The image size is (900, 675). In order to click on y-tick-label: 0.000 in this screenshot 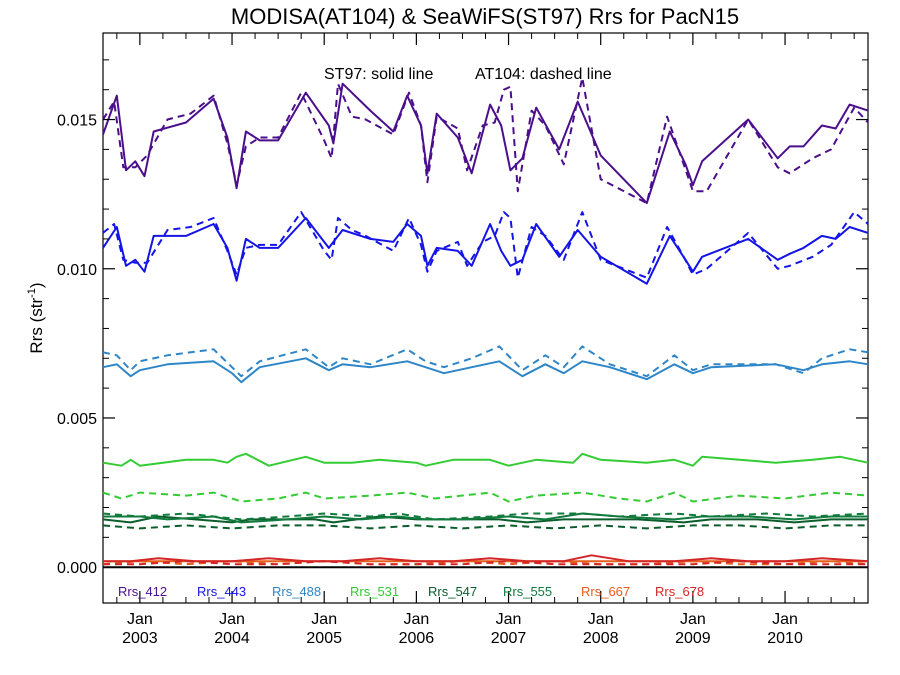, I will do `click(77, 568)`.